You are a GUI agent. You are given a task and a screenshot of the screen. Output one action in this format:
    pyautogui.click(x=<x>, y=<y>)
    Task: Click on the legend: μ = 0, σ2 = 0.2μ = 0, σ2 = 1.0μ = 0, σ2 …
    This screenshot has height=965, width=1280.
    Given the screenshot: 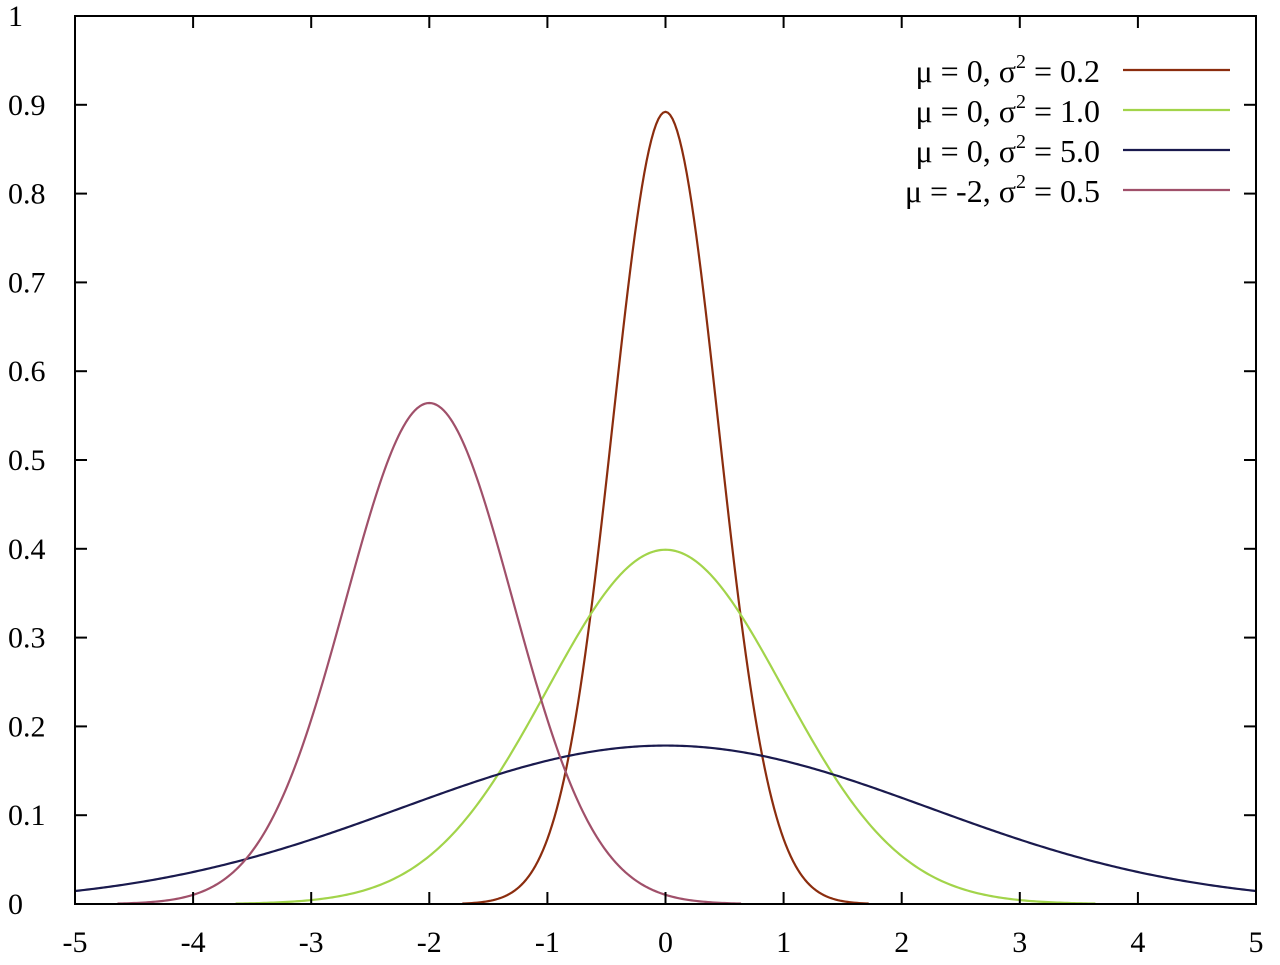 What is the action you would take?
    pyautogui.click(x=1067, y=130)
    